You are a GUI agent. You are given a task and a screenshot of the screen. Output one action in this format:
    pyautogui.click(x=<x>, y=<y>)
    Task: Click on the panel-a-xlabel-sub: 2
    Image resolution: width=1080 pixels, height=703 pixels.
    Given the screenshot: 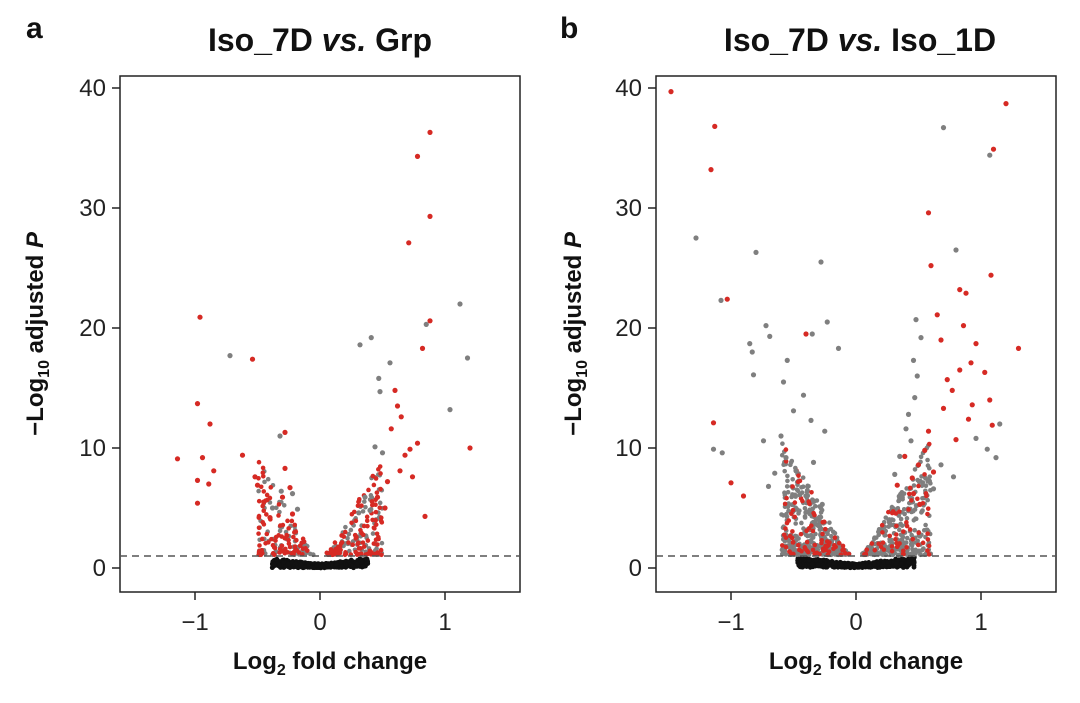 What is the action you would take?
    pyautogui.click(x=281, y=670)
    